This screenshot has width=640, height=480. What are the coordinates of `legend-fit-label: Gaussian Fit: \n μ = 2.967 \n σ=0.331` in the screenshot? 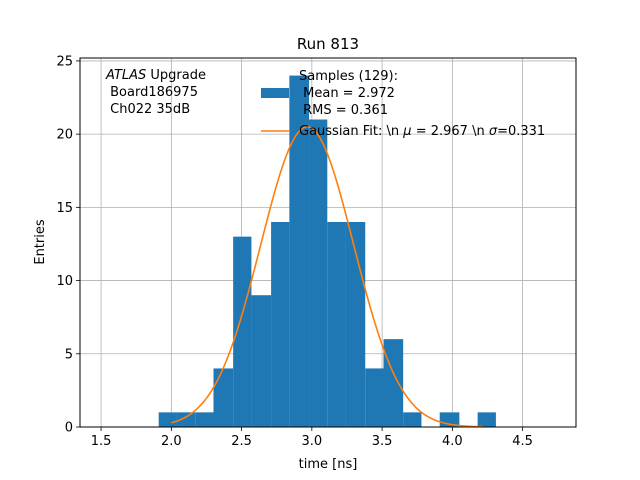 It's located at (422, 131).